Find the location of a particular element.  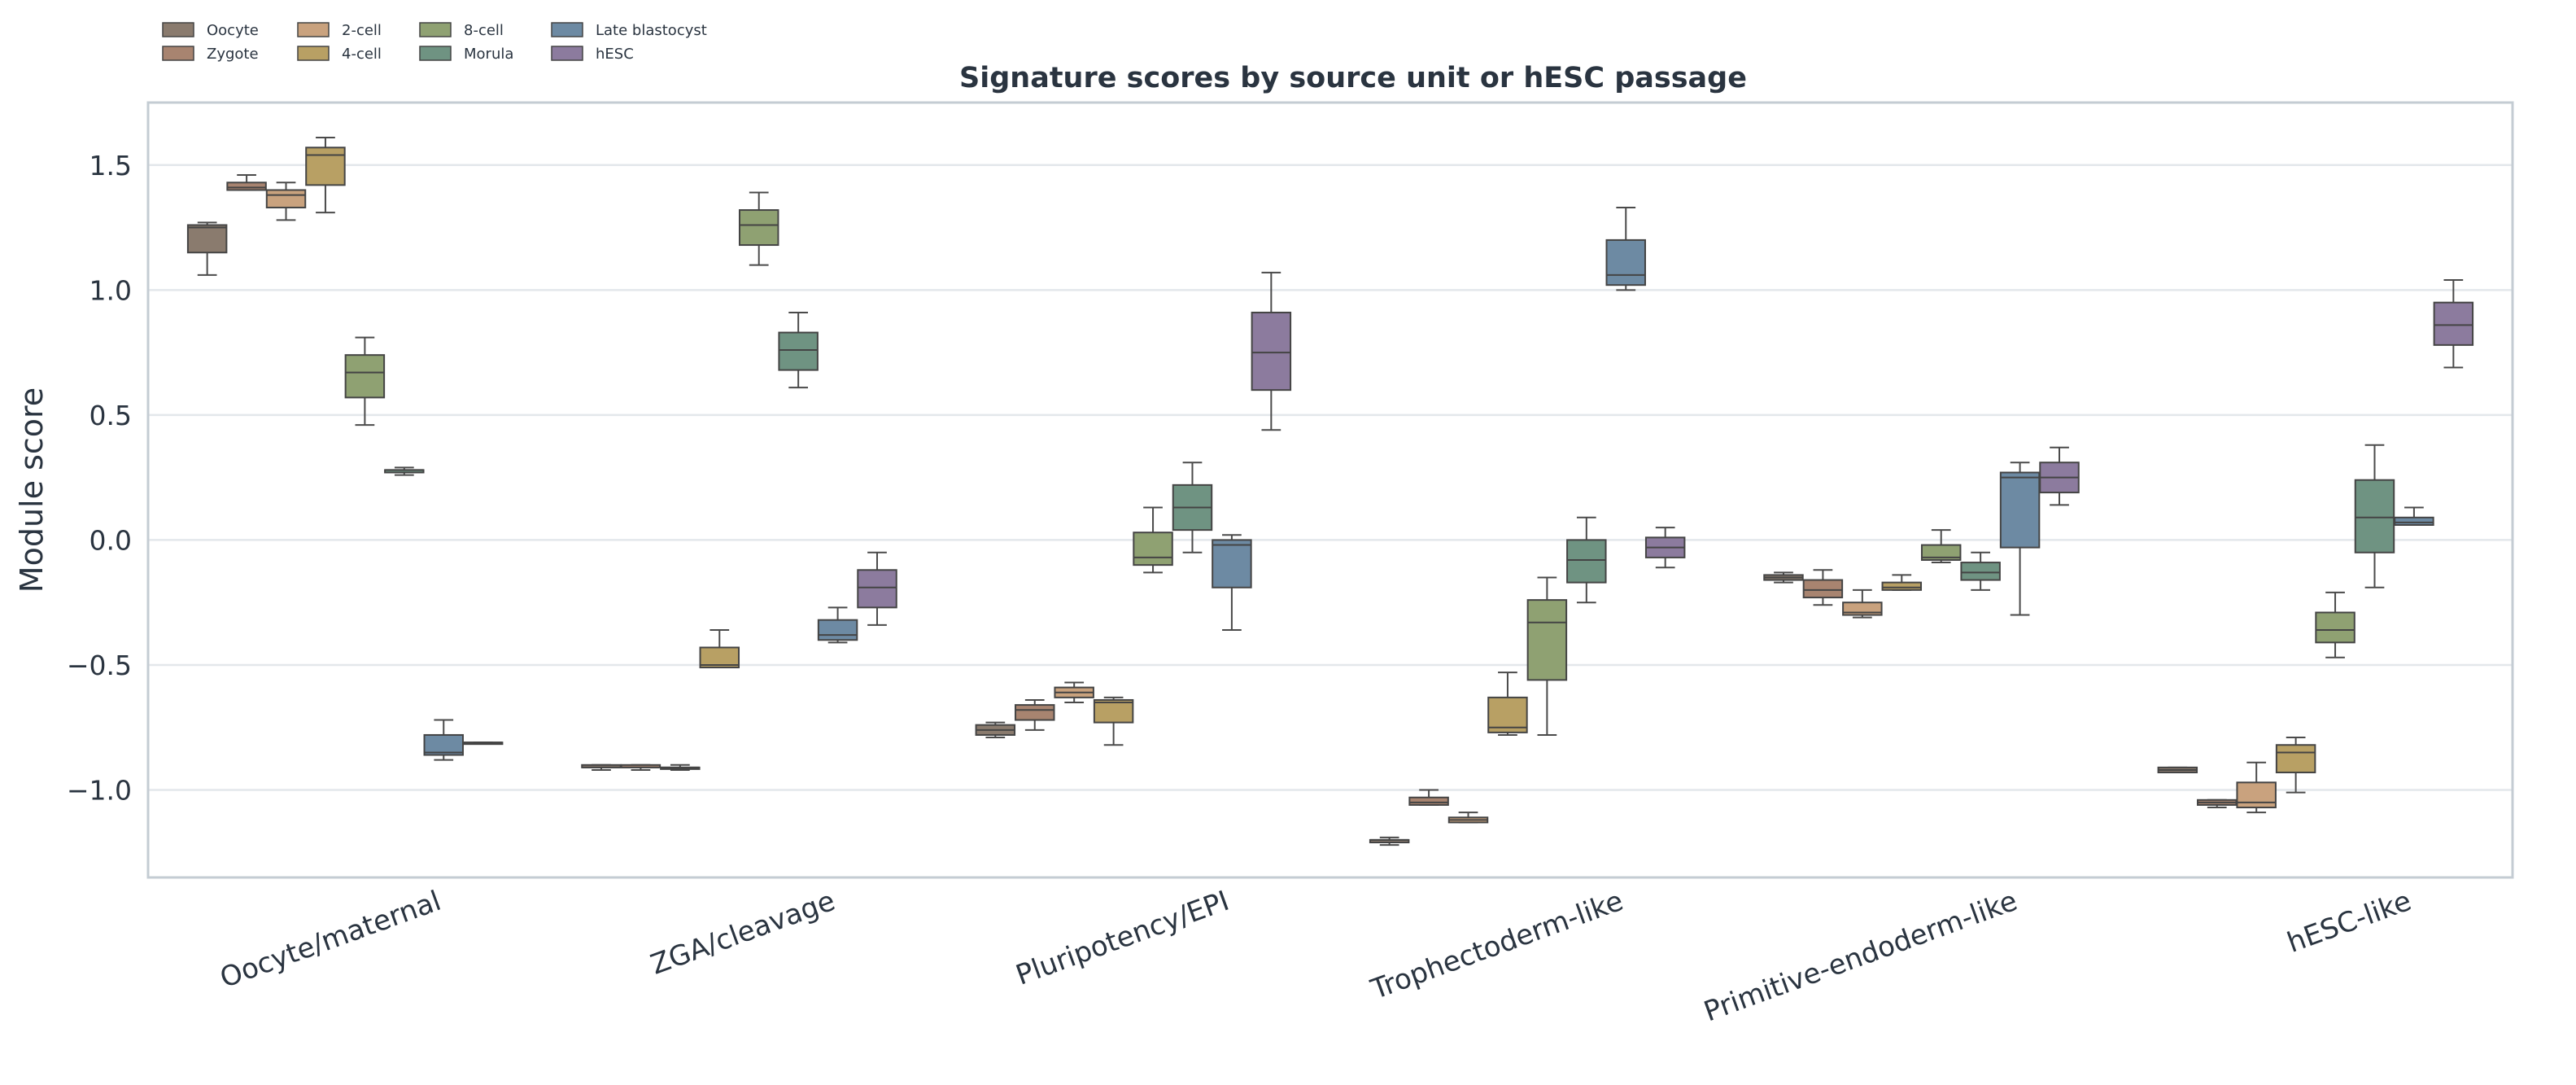

y-tick-label: −1.0 is located at coordinates (99, 791).